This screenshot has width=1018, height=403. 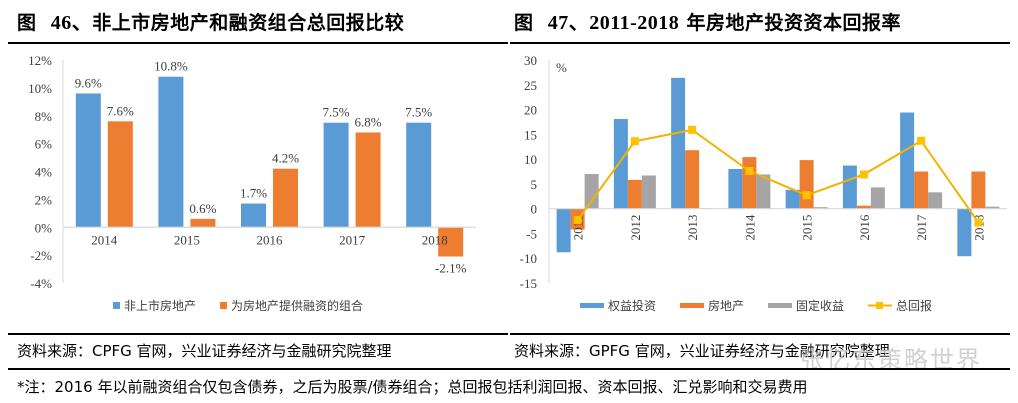 I want to click on title-divider-left, so click(x=258, y=43).